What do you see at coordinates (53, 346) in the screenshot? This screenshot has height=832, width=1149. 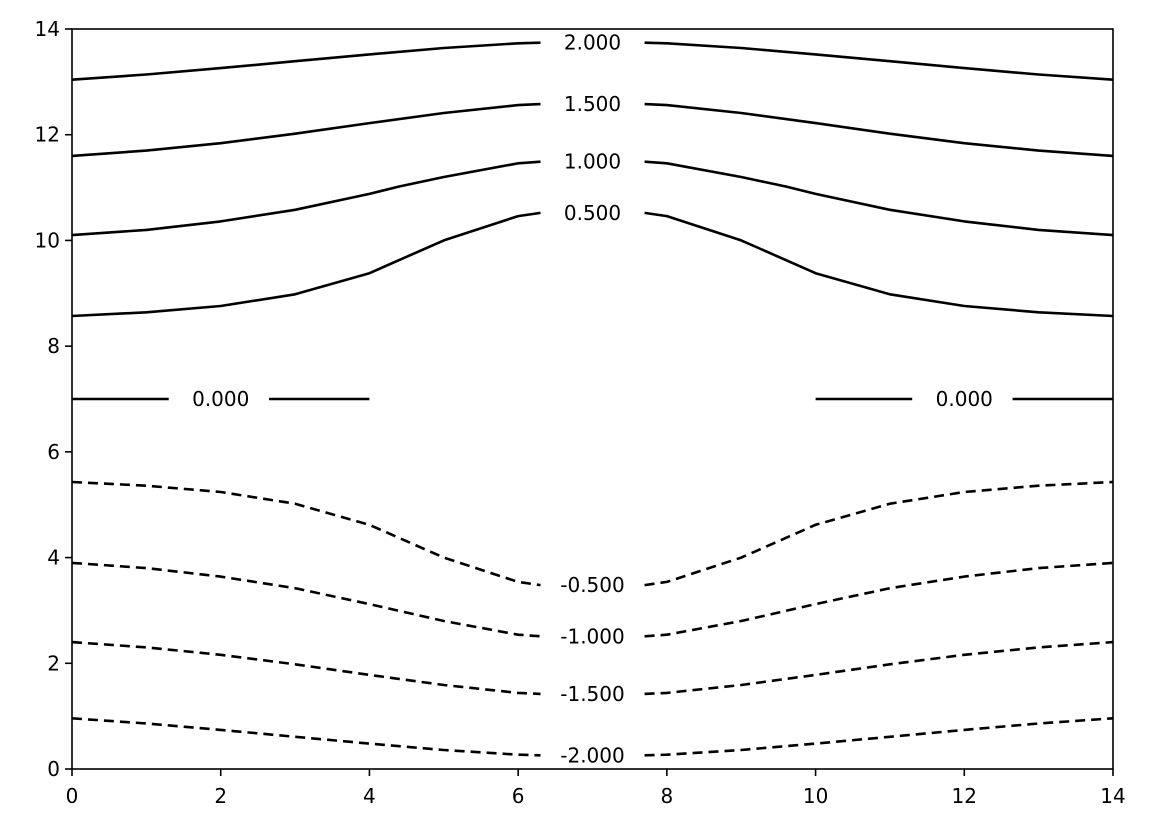 I see `y-tick-label: 8` at bounding box center [53, 346].